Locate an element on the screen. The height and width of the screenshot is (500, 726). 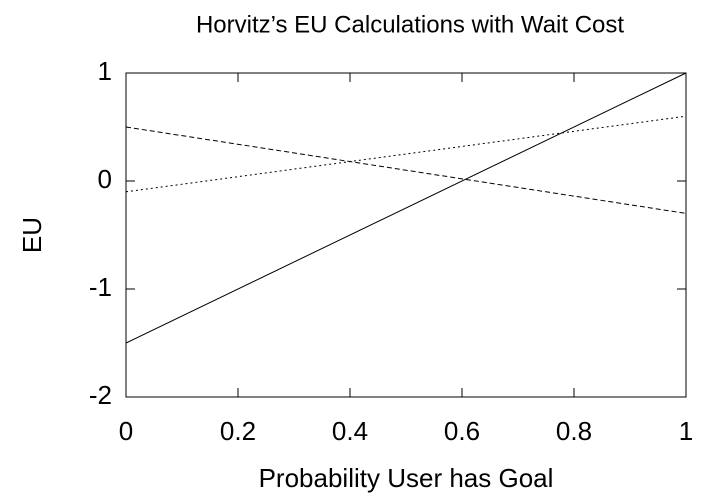
x-tick-label: 0.4 is located at coordinates (350, 431).